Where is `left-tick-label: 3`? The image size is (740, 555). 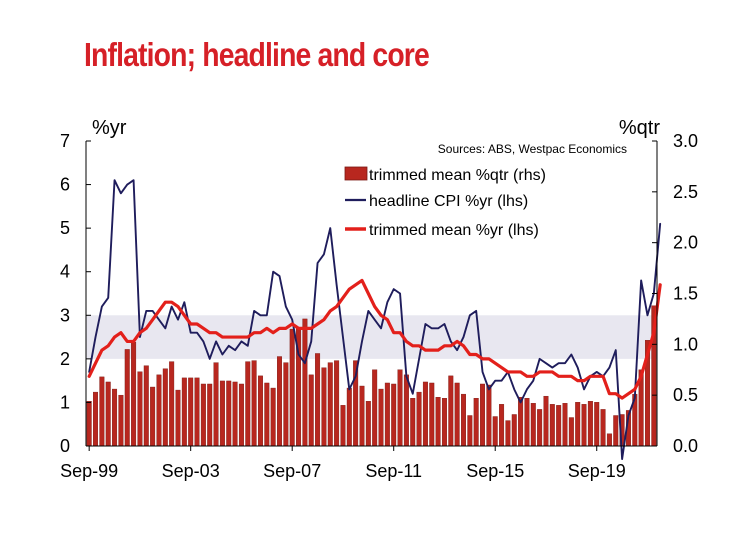
left-tick-label: 3 is located at coordinates (65, 315).